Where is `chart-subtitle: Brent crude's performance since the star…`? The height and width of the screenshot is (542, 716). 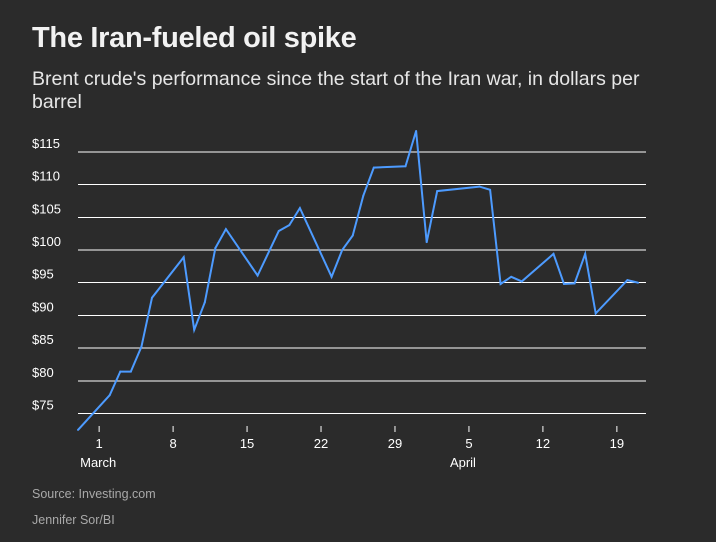 chart-subtitle: Brent crude's performance since the star… is located at coordinates (336, 90).